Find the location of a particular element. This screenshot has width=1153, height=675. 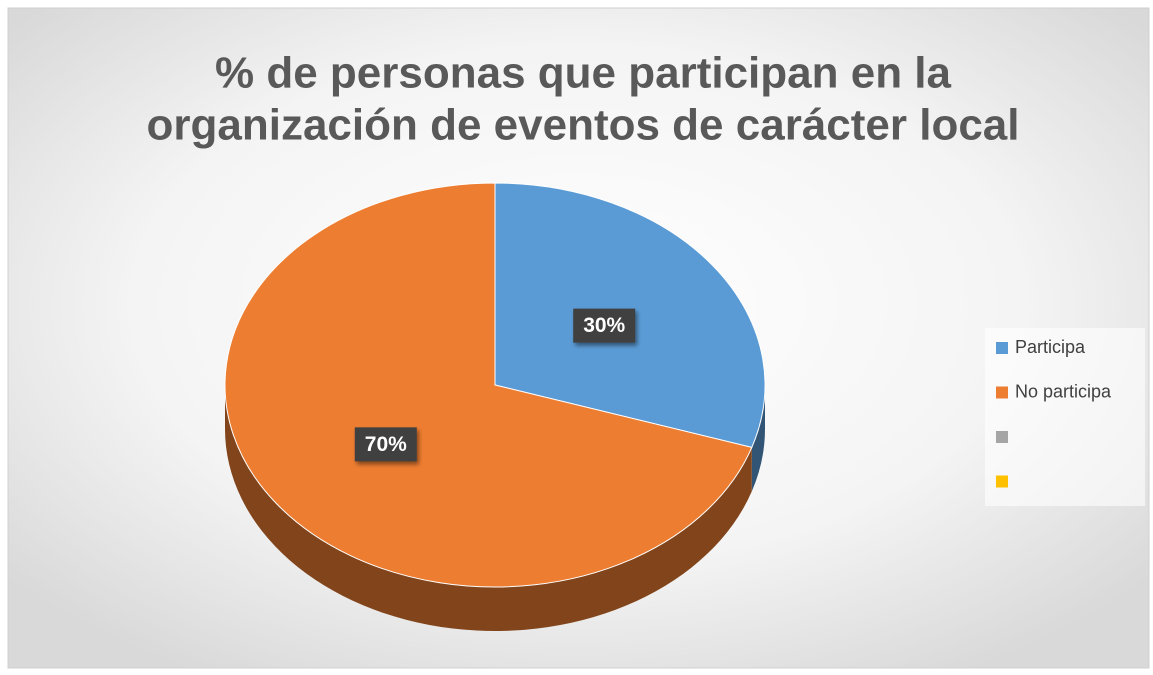

chart-title: % de personas que participan en la is located at coordinates (583, 73).